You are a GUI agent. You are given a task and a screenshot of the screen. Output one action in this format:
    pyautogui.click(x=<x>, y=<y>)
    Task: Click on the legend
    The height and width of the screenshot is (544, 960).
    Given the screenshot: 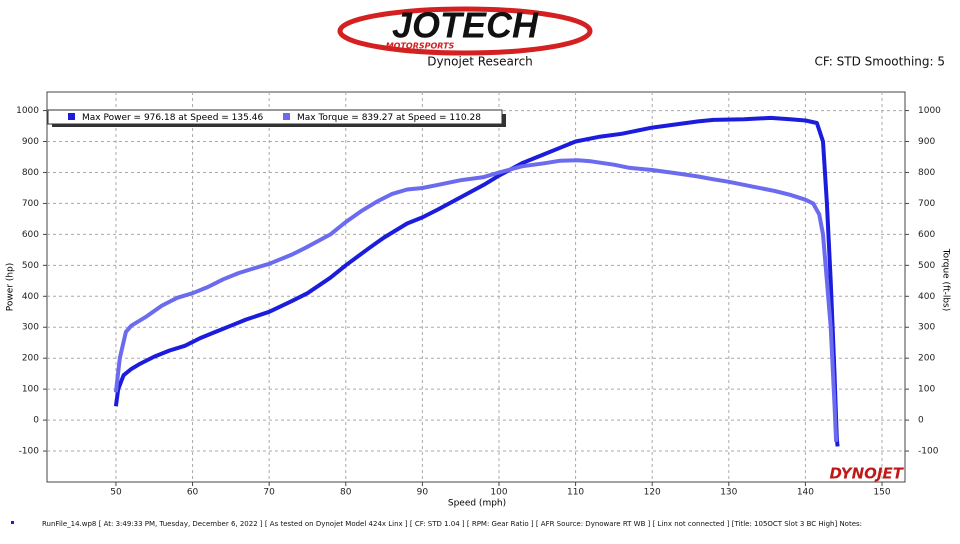 What is the action you would take?
    pyautogui.click(x=275, y=117)
    